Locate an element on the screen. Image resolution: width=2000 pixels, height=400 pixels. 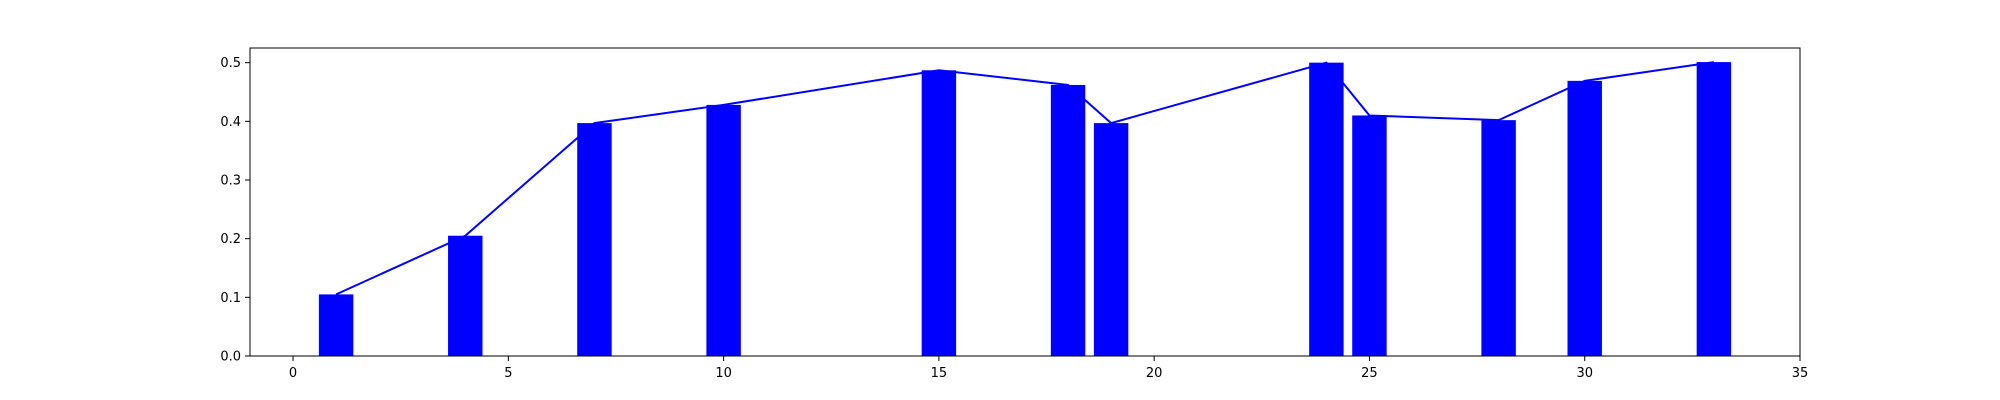
x-tick-label: 30 is located at coordinates (1584, 373).